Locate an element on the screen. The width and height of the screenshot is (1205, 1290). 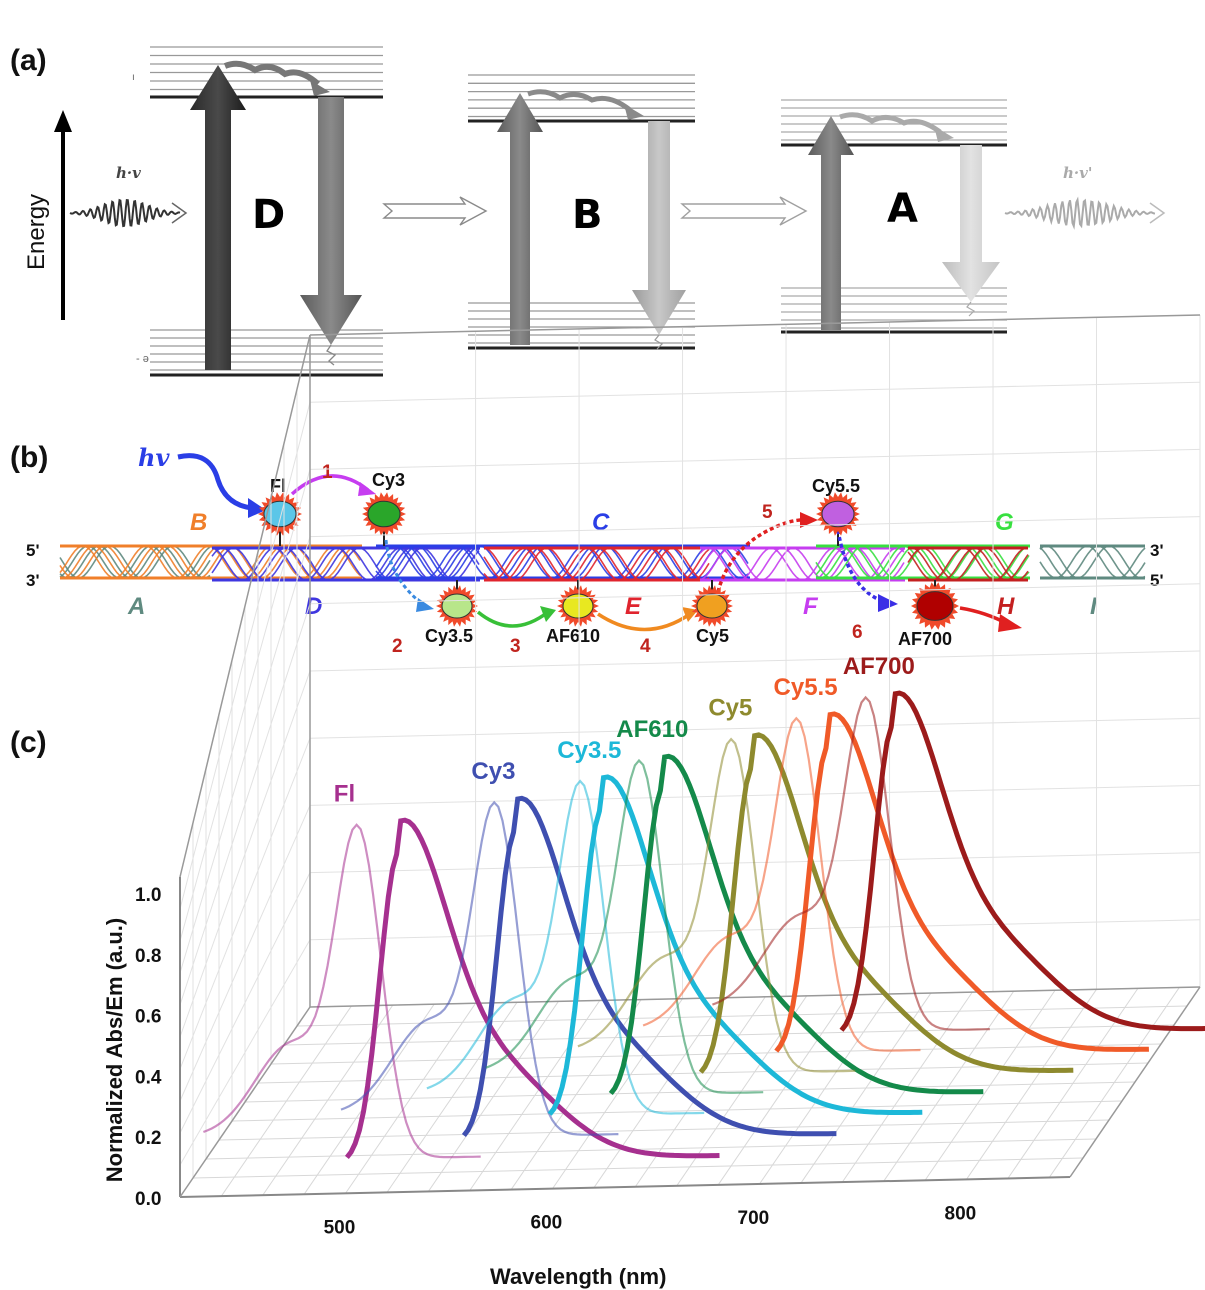
dye-label-cy55: Cy5.5 is located at coordinates (836, 486).